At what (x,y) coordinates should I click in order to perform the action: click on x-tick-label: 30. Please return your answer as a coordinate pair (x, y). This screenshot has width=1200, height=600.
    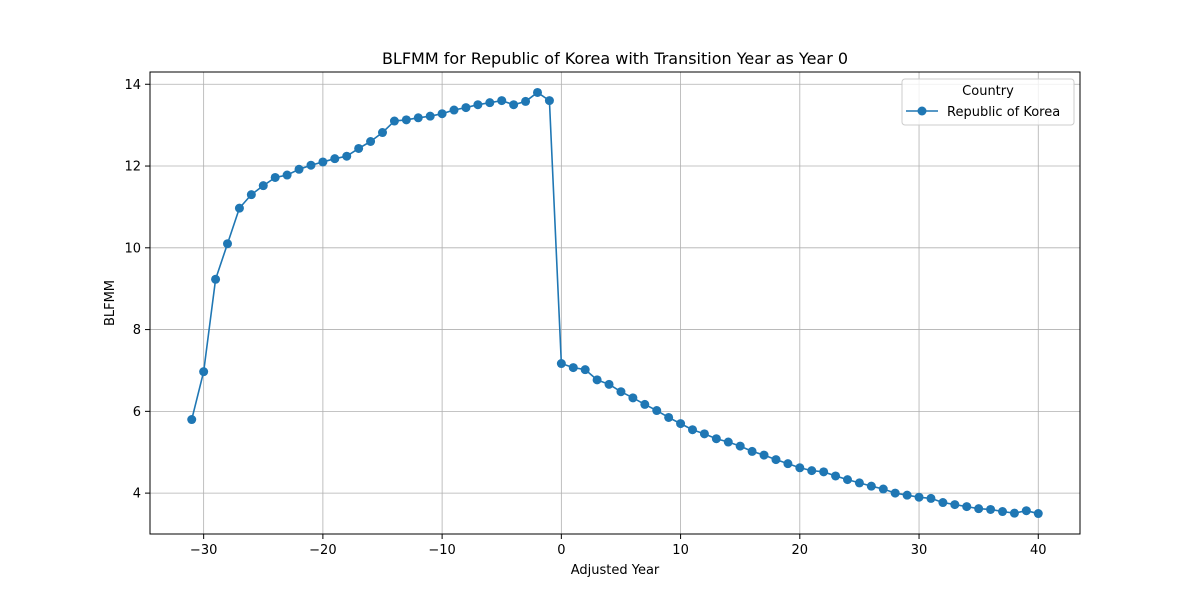
    Looking at the image, I should click on (919, 550).